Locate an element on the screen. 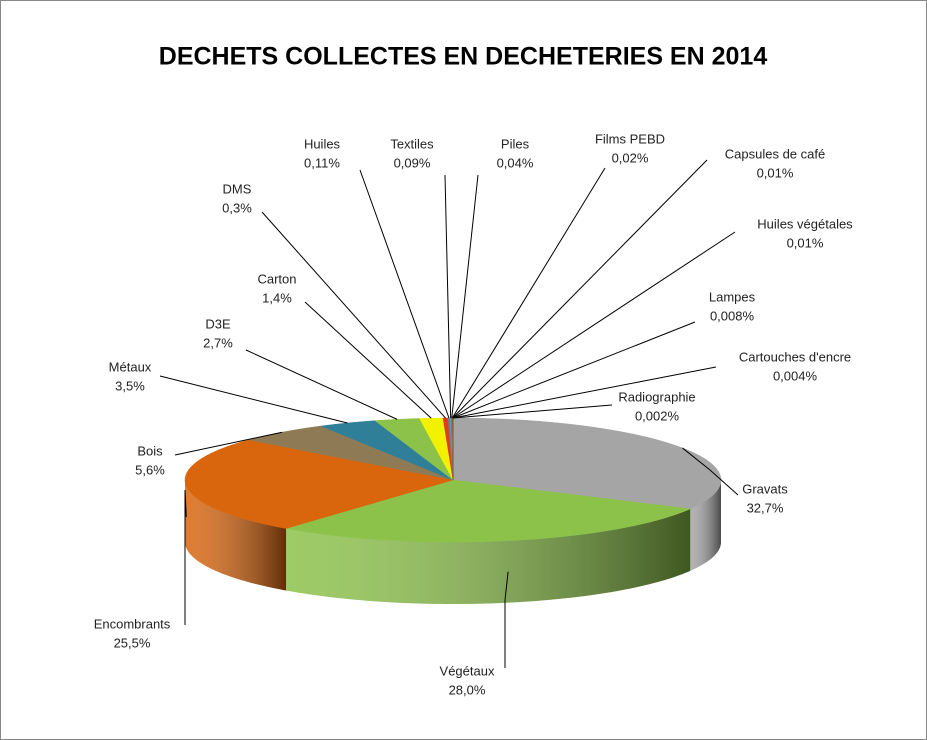 The image size is (927, 740). value-label: 0,11% is located at coordinates (322, 162).